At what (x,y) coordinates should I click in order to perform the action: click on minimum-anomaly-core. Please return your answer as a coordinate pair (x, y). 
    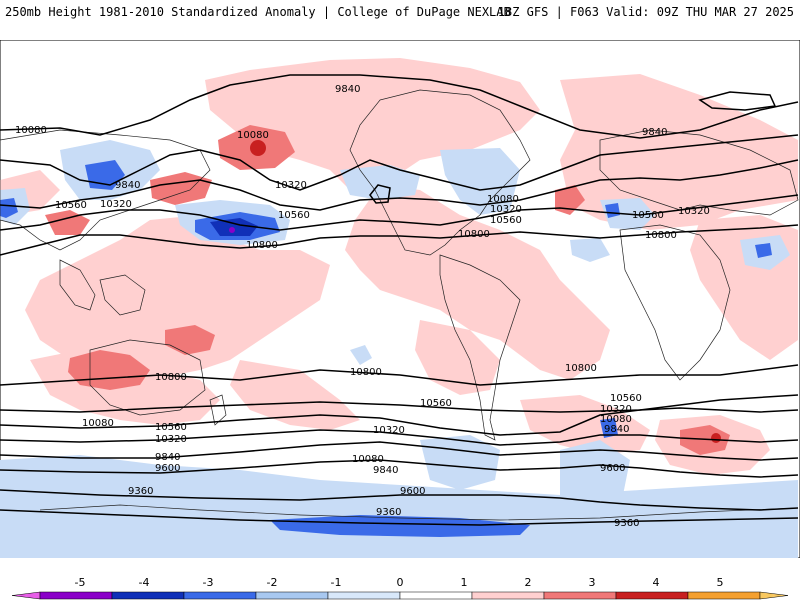
    Looking at the image, I should click on (232, 230).